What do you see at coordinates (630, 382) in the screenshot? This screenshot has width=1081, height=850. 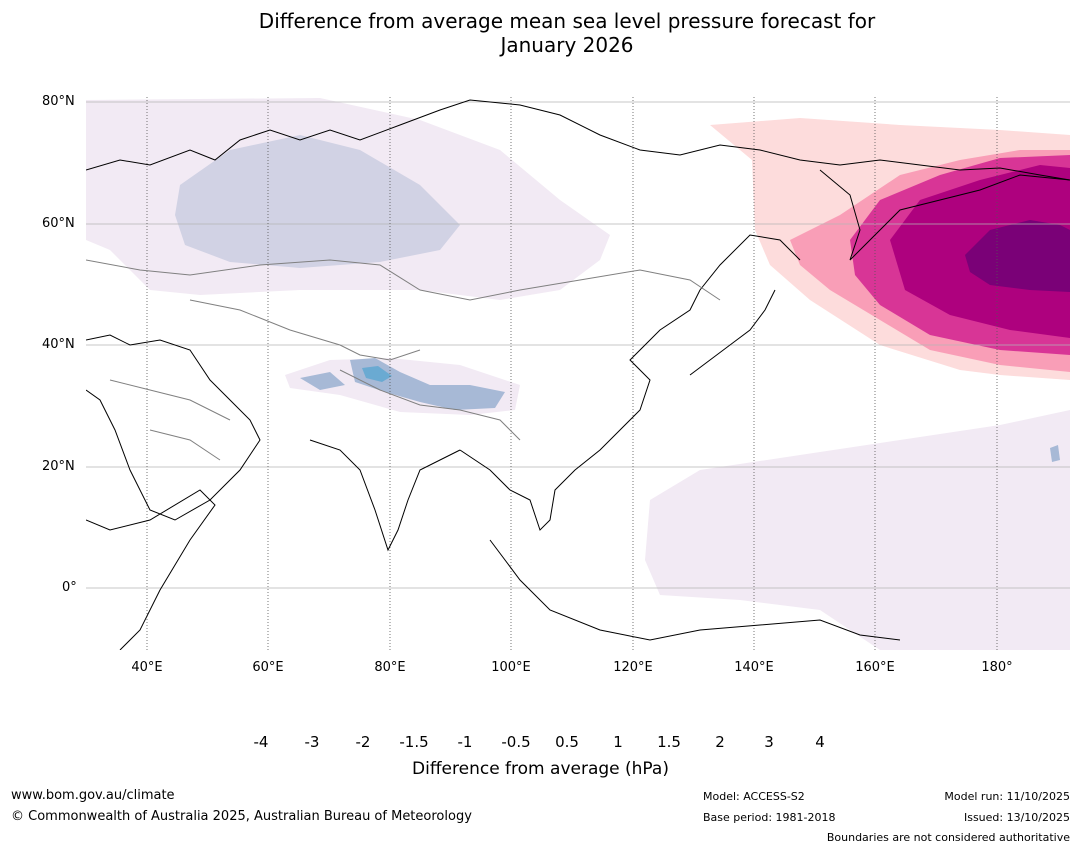 I see `coastline-se-asia` at bounding box center [630, 382].